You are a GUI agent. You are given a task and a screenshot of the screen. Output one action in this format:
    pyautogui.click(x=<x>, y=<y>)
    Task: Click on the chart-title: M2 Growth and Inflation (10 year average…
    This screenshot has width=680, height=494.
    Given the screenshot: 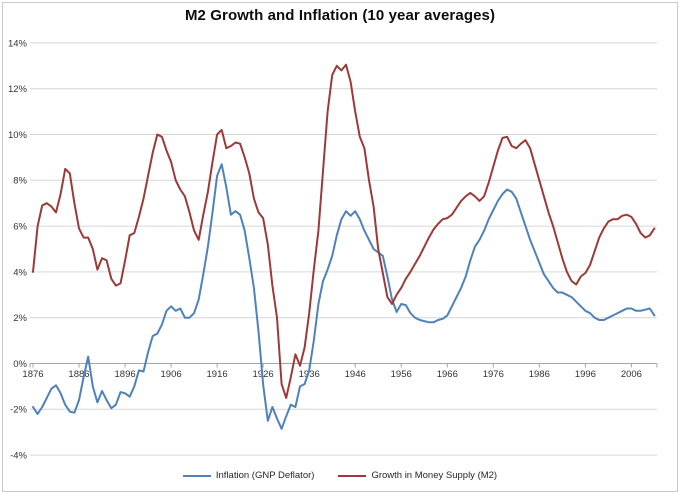 What is the action you would take?
    pyautogui.click(x=340, y=15)
    